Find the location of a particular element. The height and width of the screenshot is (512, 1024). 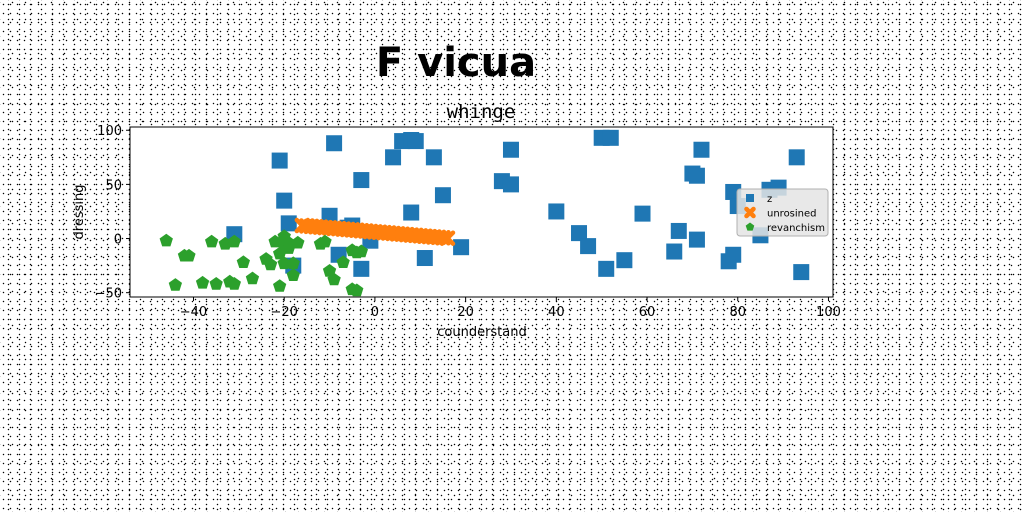

legend: z unrosined revanchism is located at coordinates (782, 212).